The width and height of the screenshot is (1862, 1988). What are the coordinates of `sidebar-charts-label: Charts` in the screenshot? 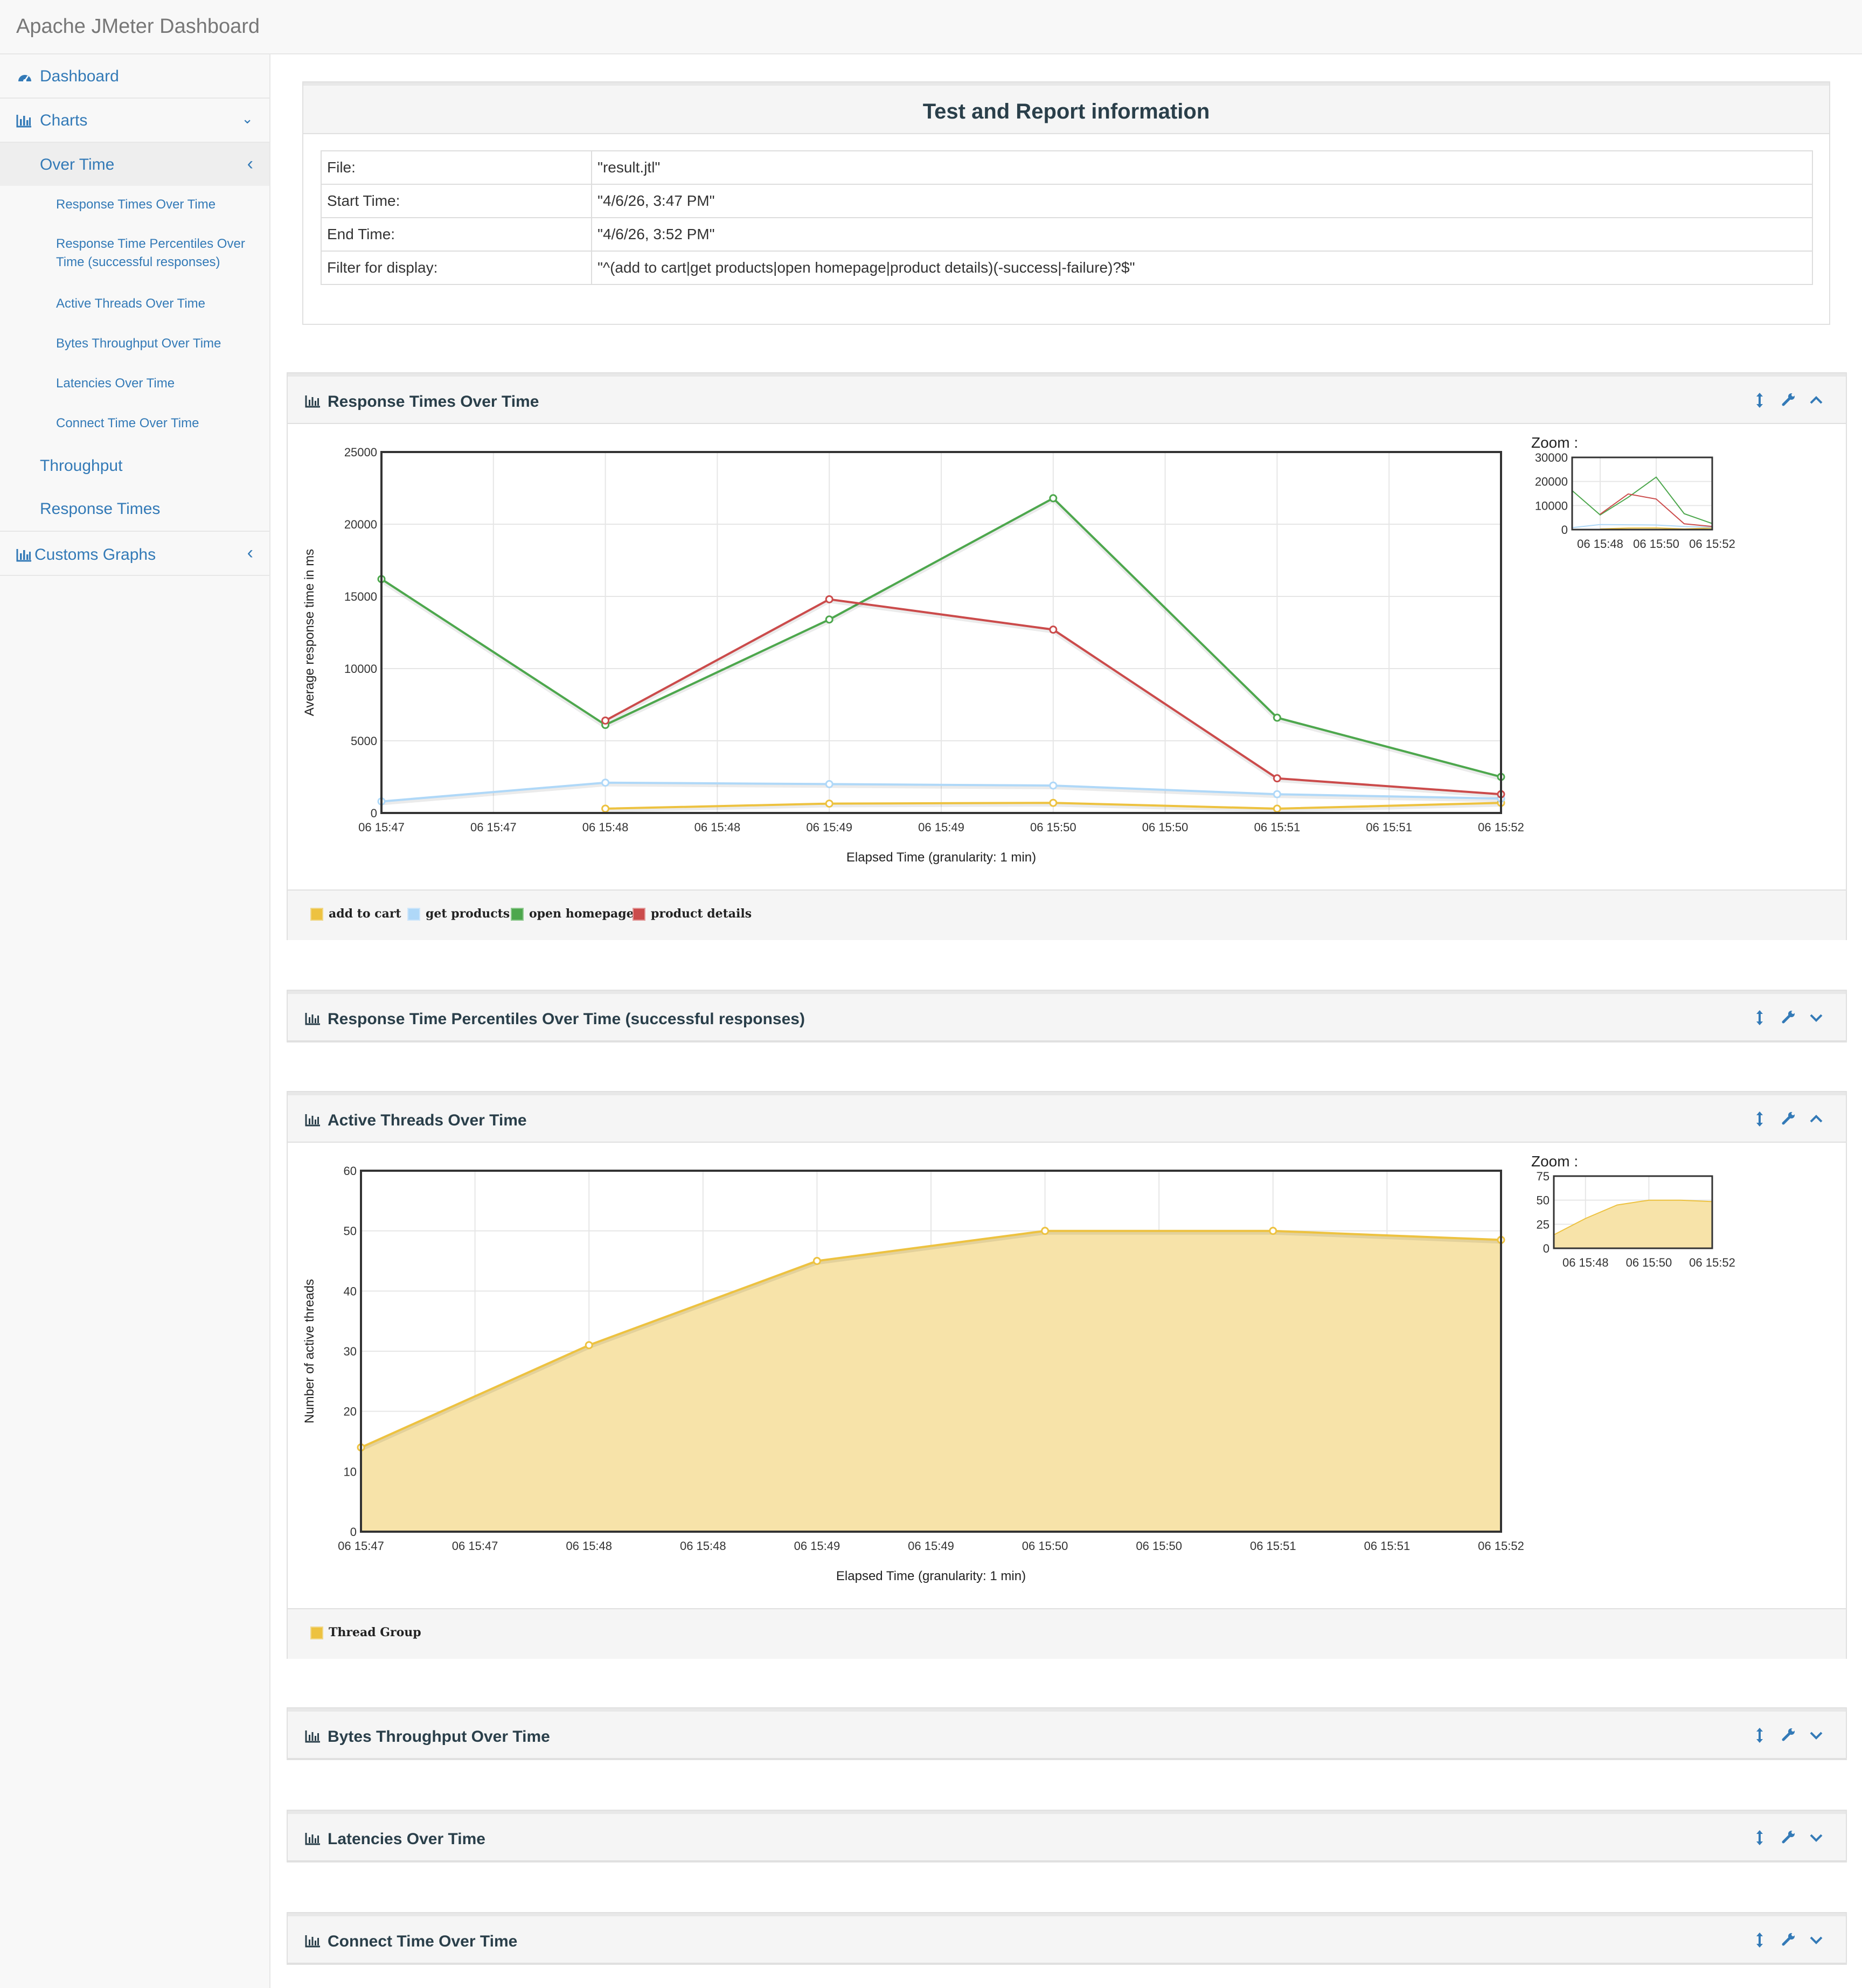 It's located at (64, 120).